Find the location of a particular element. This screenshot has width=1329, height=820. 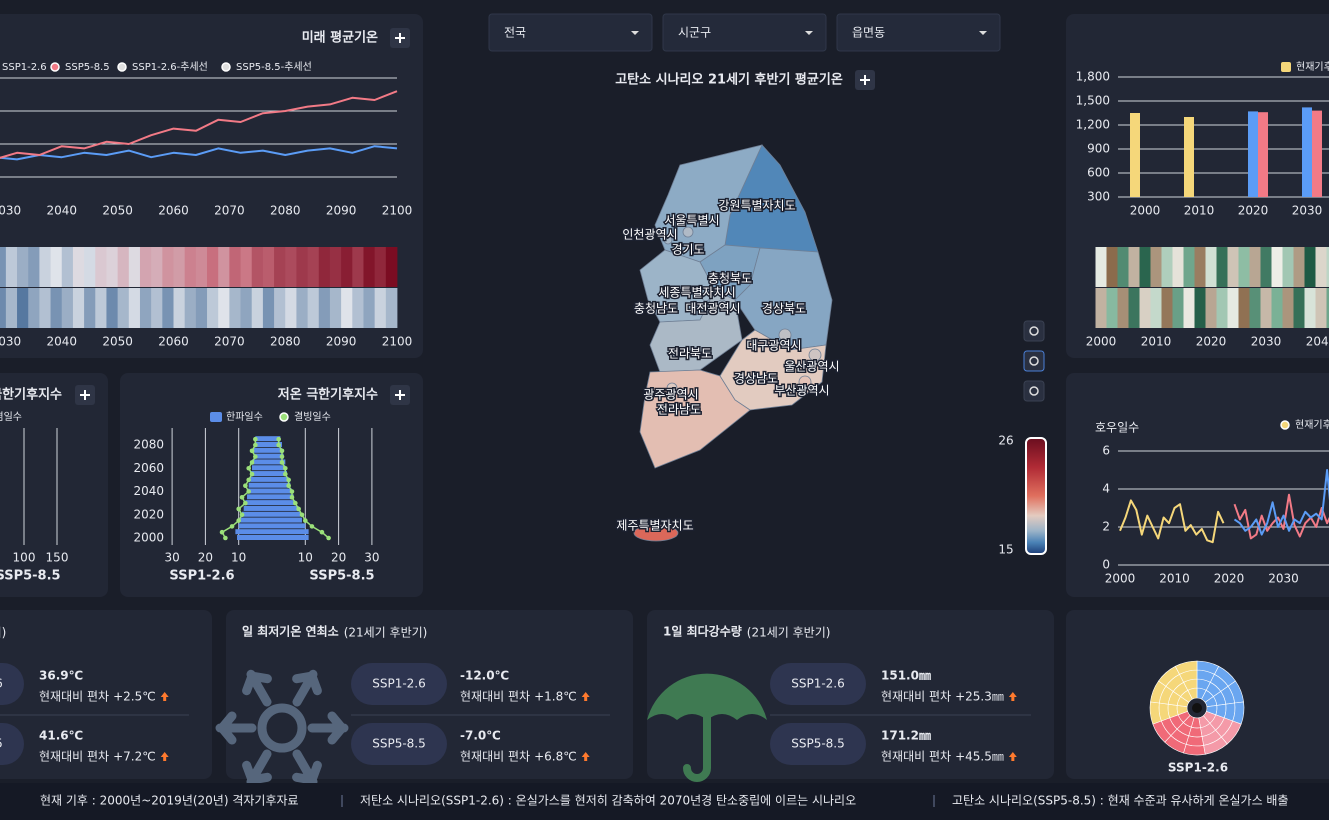

delta-value: +7.2℃ is located at coordinates (134, 757).